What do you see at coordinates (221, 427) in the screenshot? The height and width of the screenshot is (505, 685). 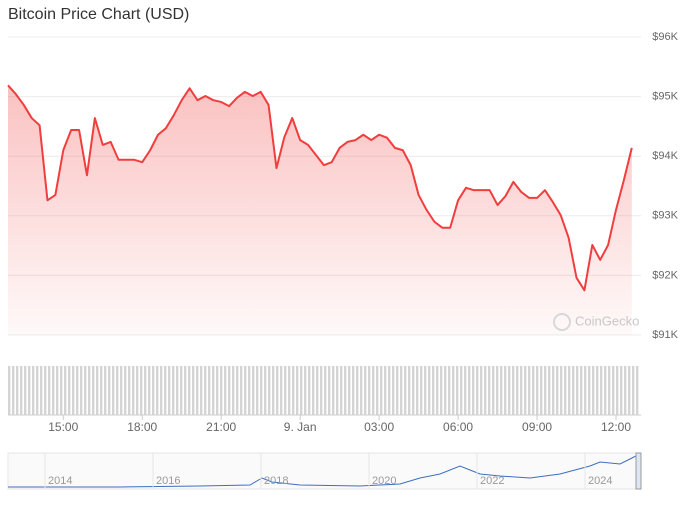 I see `x-tick-label: 21:00` at bounding box center [221, 427].